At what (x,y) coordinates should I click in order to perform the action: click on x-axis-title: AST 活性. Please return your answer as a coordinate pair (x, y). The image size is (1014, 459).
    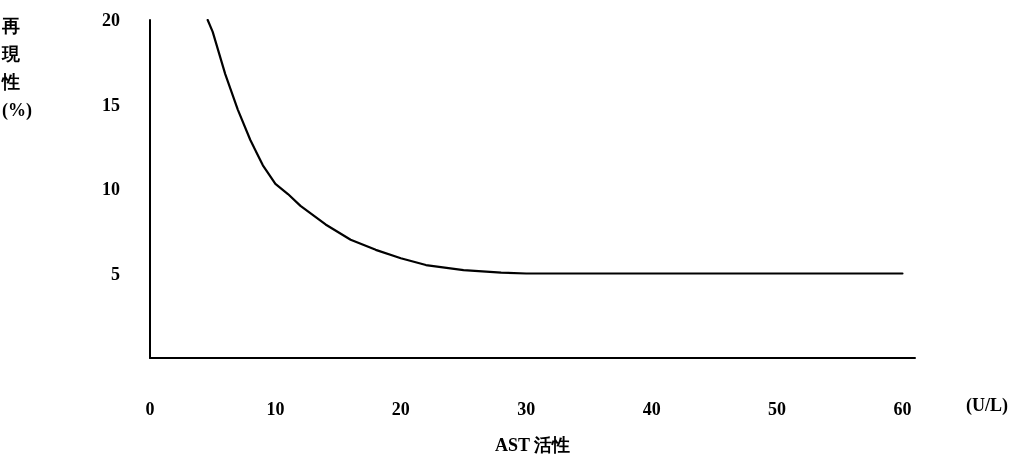
    Looking at the image, I should click on (532, 445).